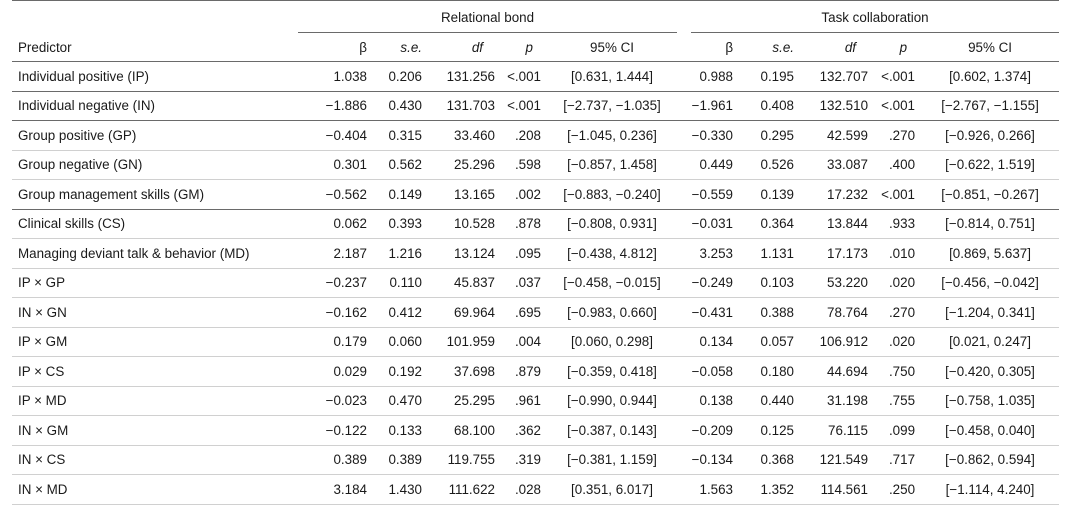  Describe the element at coordinates (902, 401) in the screenshot. I see `p-cell-2: .755` at that location.